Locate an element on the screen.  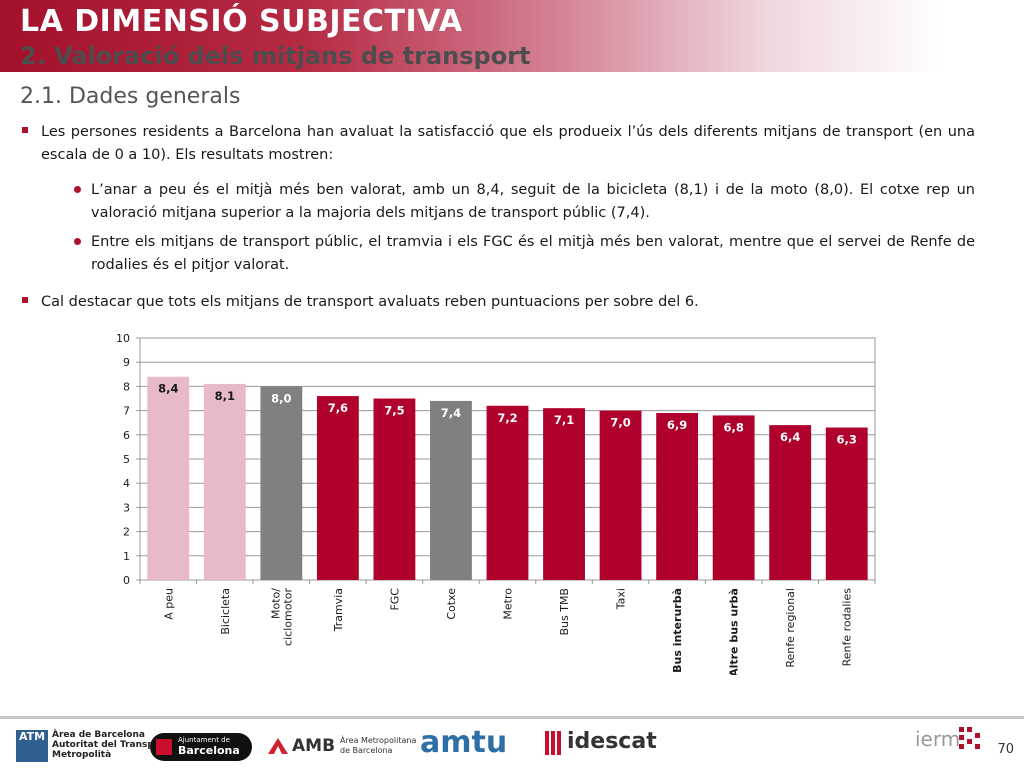
y-tick-label: 10 is located at coordinates (123, 338).